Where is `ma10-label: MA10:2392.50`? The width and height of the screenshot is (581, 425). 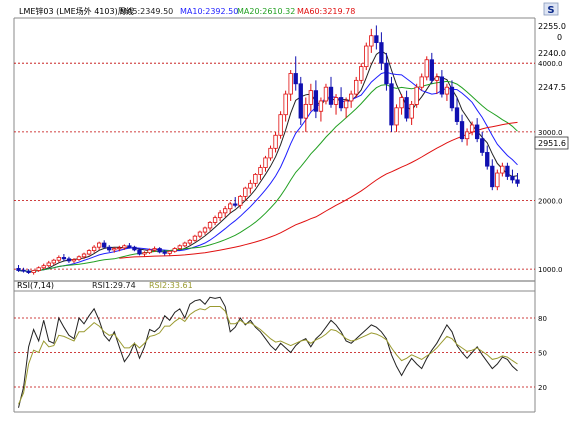 ma10-label: MA10:2392.50 is located at coordinates (209, 11).